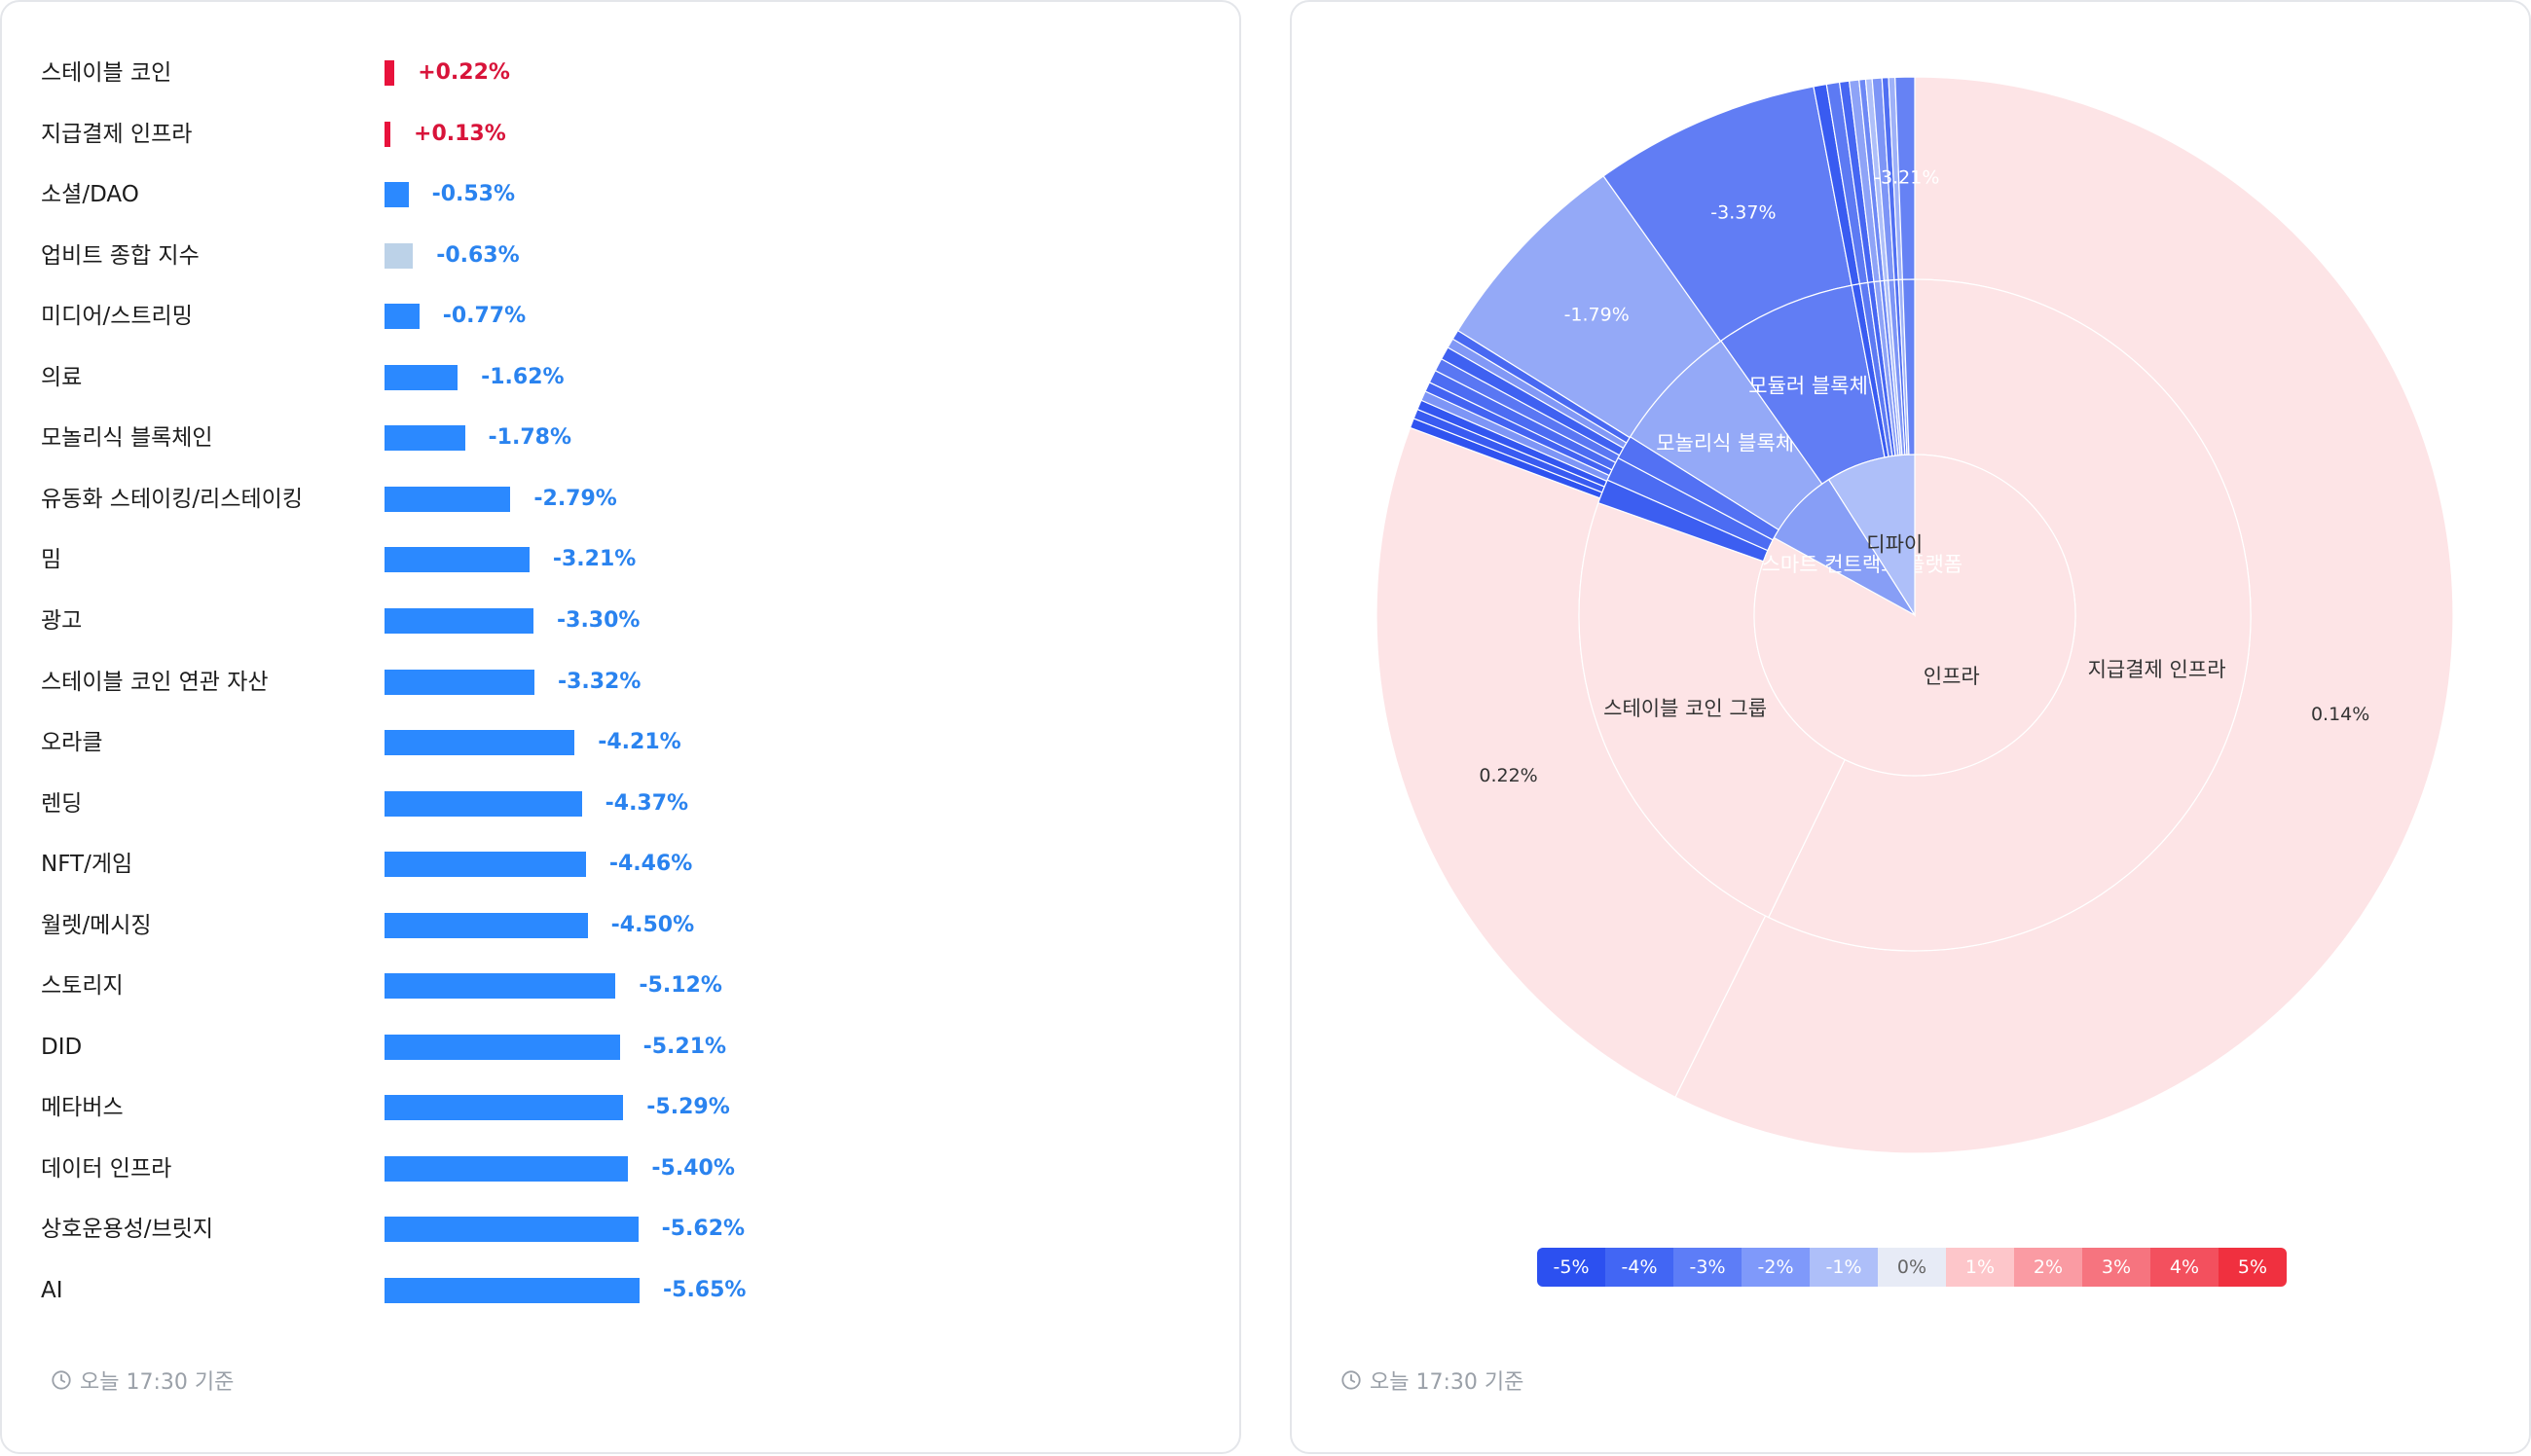  Describe the element at coordinates (2253, 1267) in the screenshot. I see `legend-swatch: 5%` at that location.